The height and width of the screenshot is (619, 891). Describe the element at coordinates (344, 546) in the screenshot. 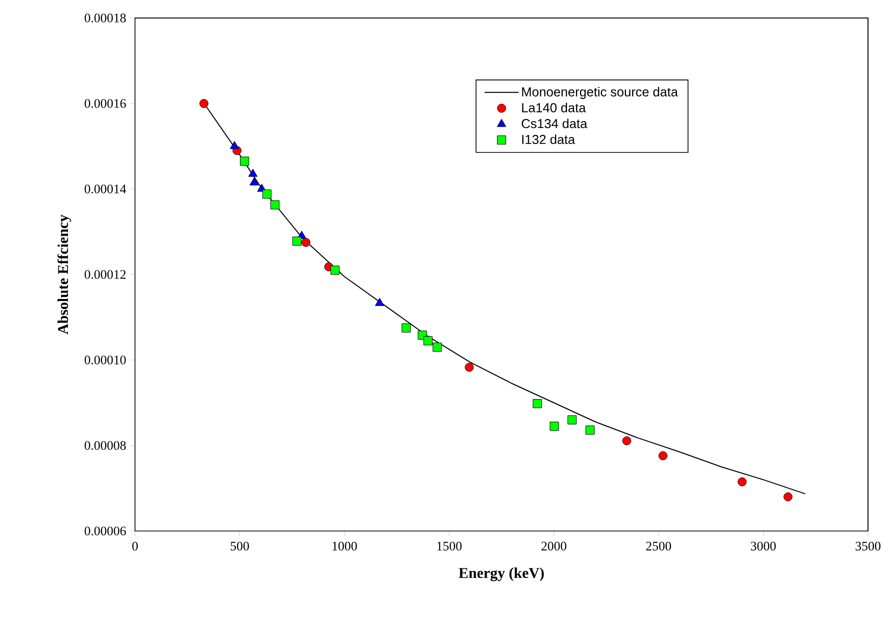

I see `x-tick-label: 1000` at that location.